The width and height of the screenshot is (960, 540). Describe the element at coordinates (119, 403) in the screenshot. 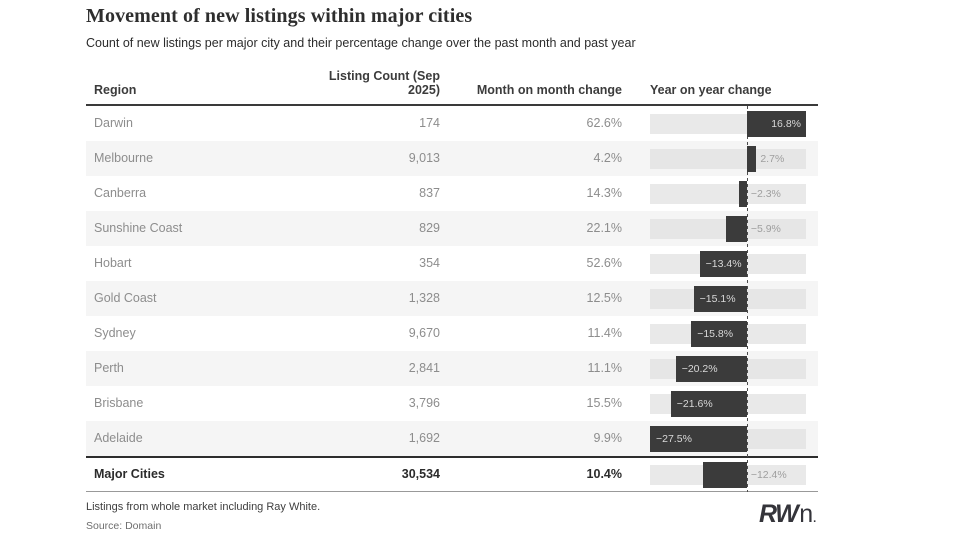

I see `region-cell: Brisbane` at that location.